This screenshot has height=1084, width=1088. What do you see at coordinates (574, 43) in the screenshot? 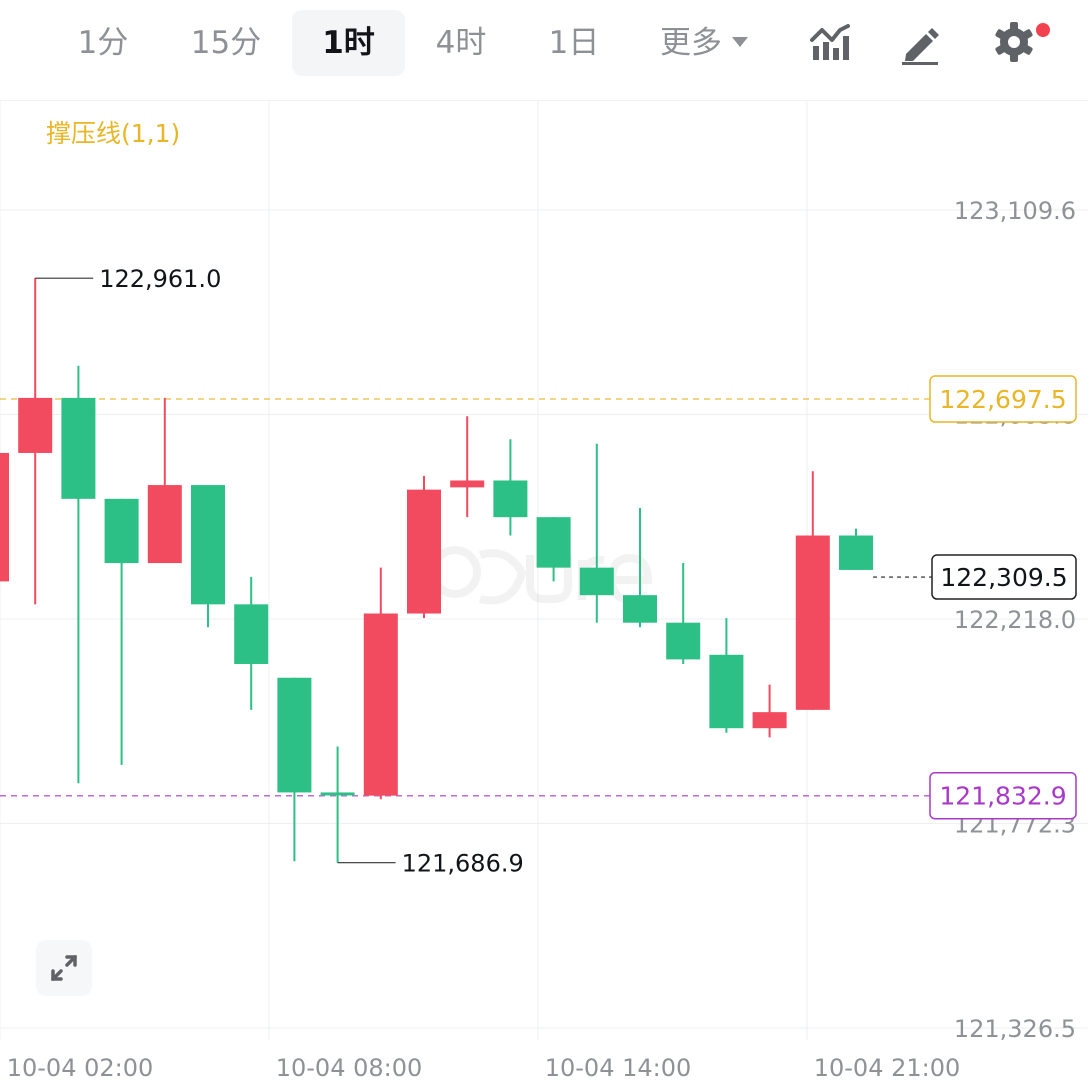
I see `tab-1day: 1日` at bounding box center [574, 43].